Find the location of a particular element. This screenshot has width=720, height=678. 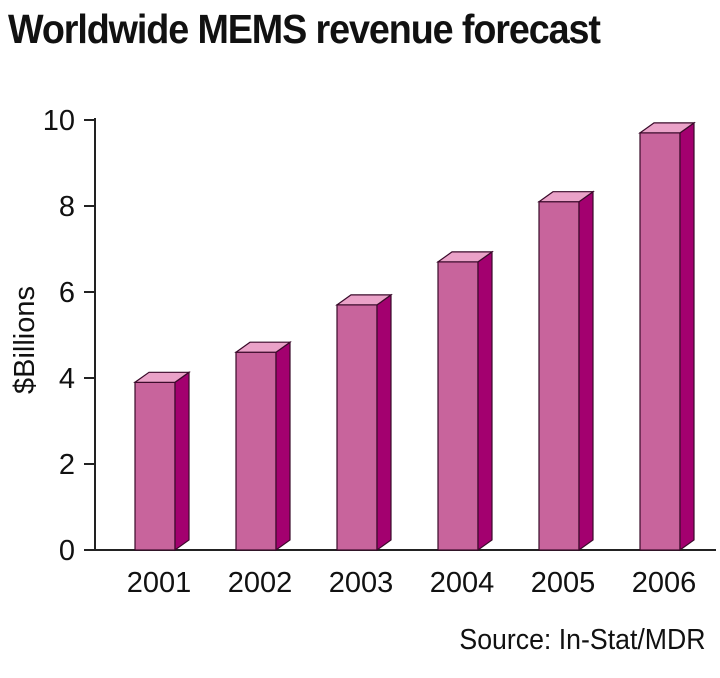

x-tick-label: 2004 is located at coordinates (462, 583).